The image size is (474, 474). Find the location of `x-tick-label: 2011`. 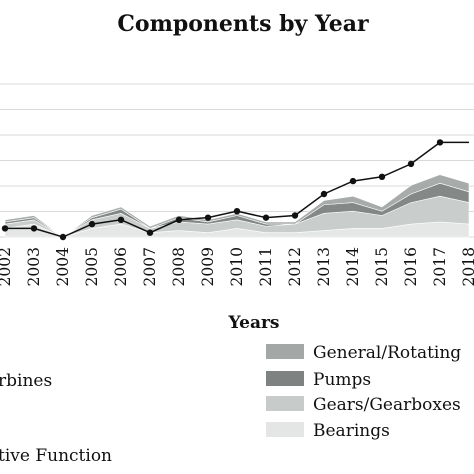

x-tick-label: 2011 is located at coordinates (266, 266).